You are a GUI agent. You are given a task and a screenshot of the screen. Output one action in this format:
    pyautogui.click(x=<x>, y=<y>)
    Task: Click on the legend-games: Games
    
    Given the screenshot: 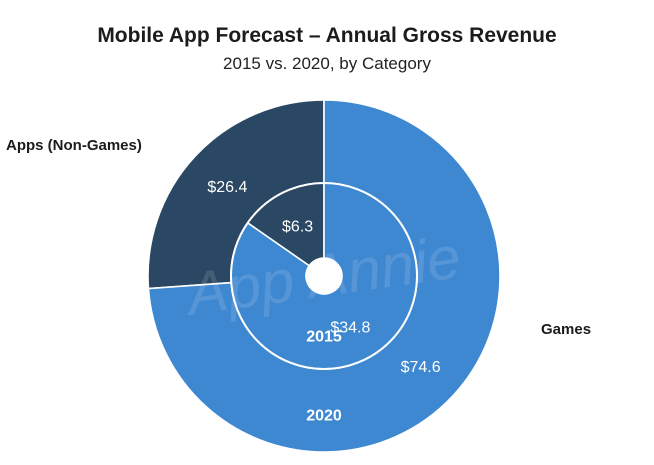 What is the action you would take?
    pyautogui.click(x=566, y=329)
    